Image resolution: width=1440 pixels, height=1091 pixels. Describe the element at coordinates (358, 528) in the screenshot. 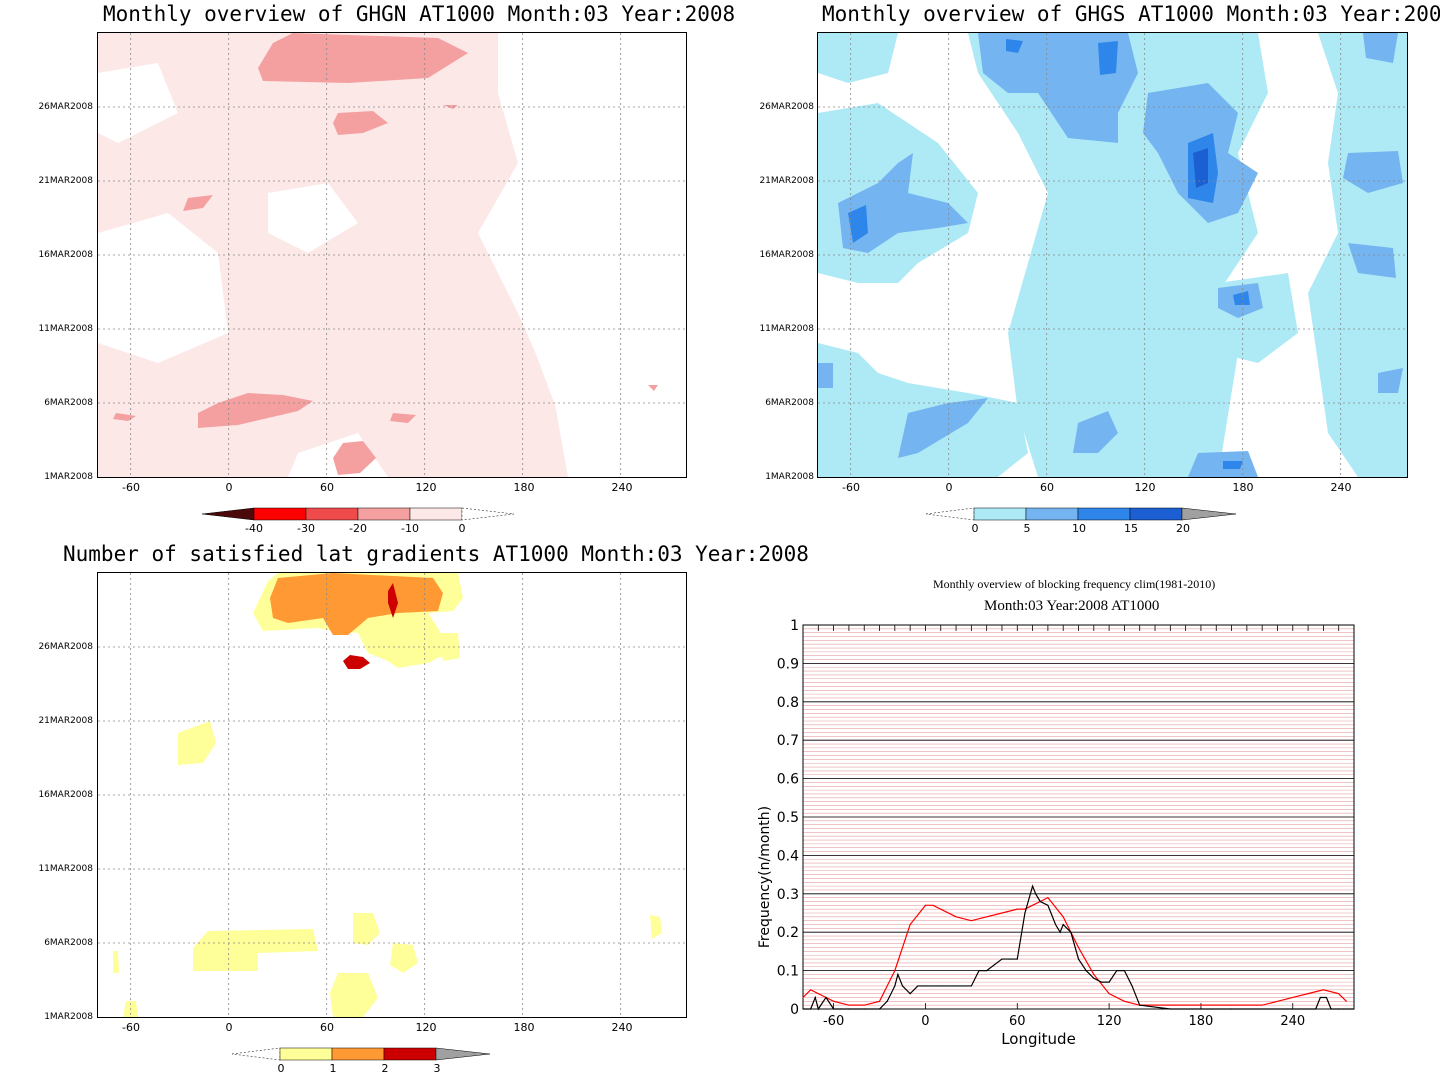

I see `ghgn-colorbar-label: -20` at that location.